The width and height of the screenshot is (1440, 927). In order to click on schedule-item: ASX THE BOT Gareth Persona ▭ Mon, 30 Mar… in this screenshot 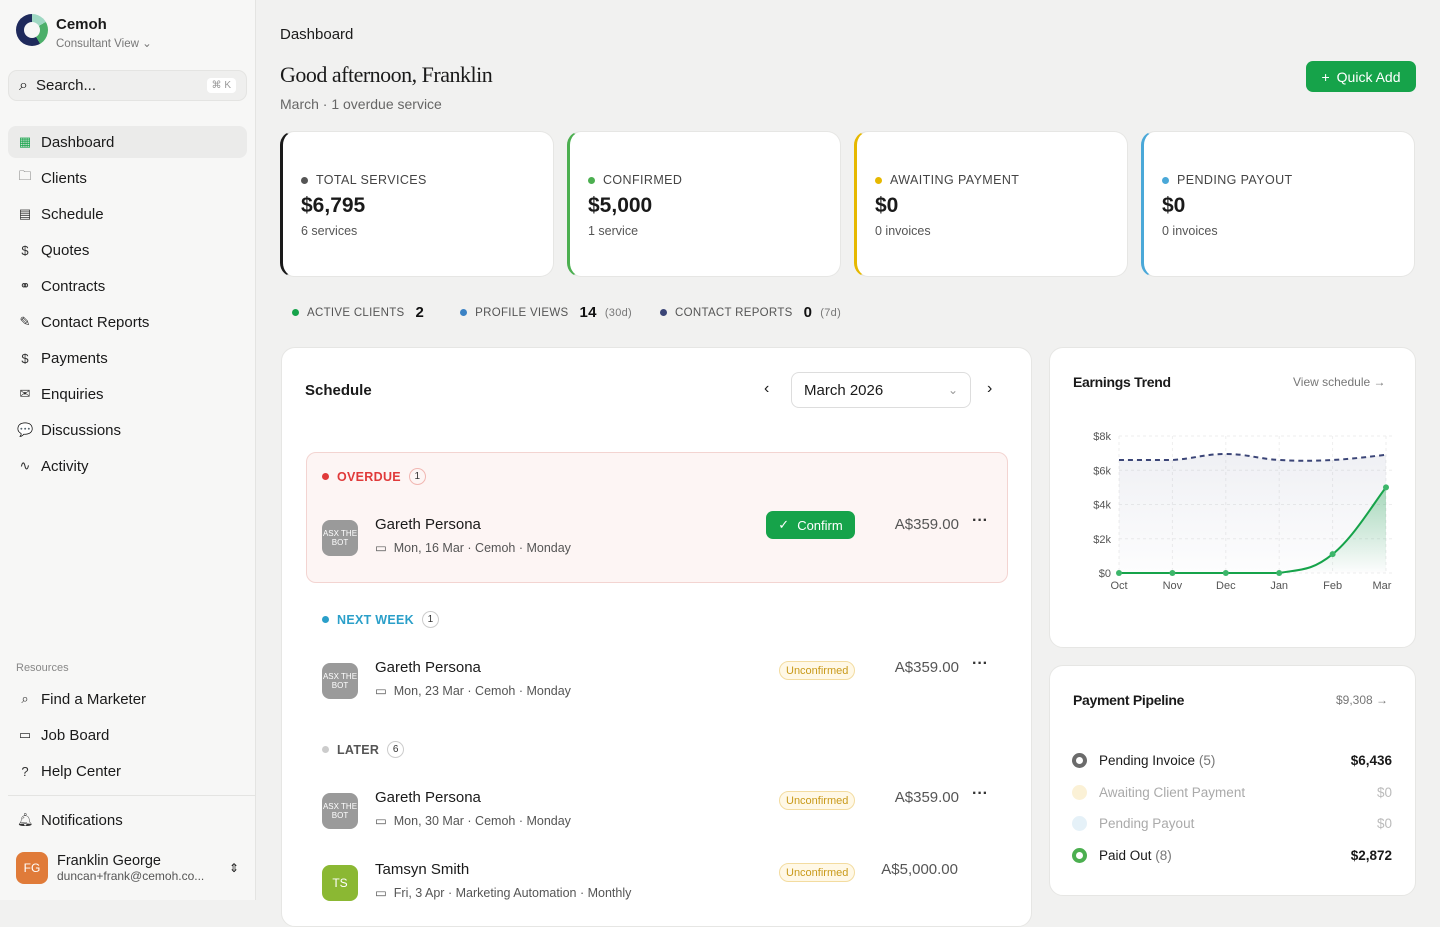, I will do `click(662, 812)`.